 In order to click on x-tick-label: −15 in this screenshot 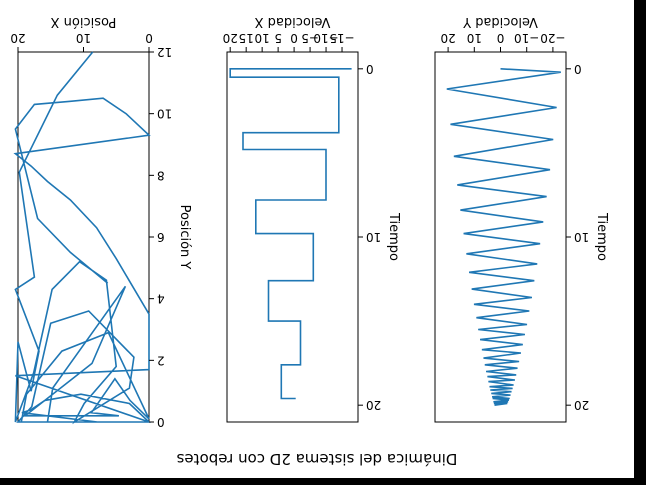, I will do `click(341, 38)`.